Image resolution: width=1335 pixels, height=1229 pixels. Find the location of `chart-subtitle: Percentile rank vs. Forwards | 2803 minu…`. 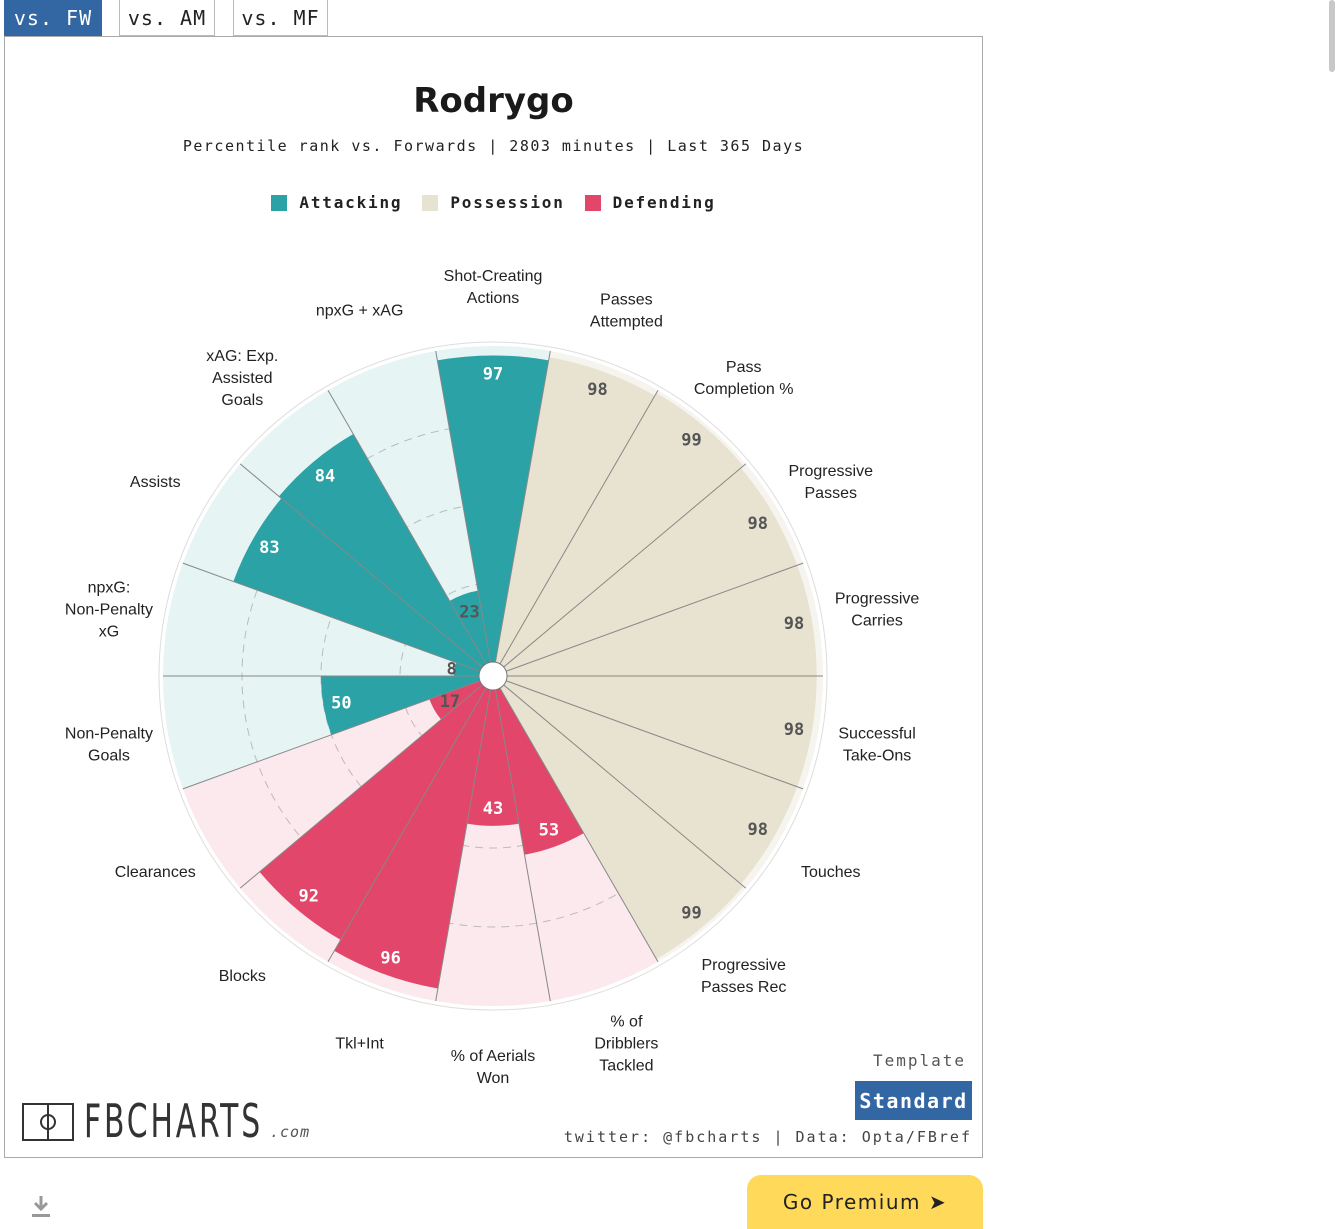

chart-subtitle: Percentile rank vs. Forwards | 2803 minu… is located at coordinates (493, 146).